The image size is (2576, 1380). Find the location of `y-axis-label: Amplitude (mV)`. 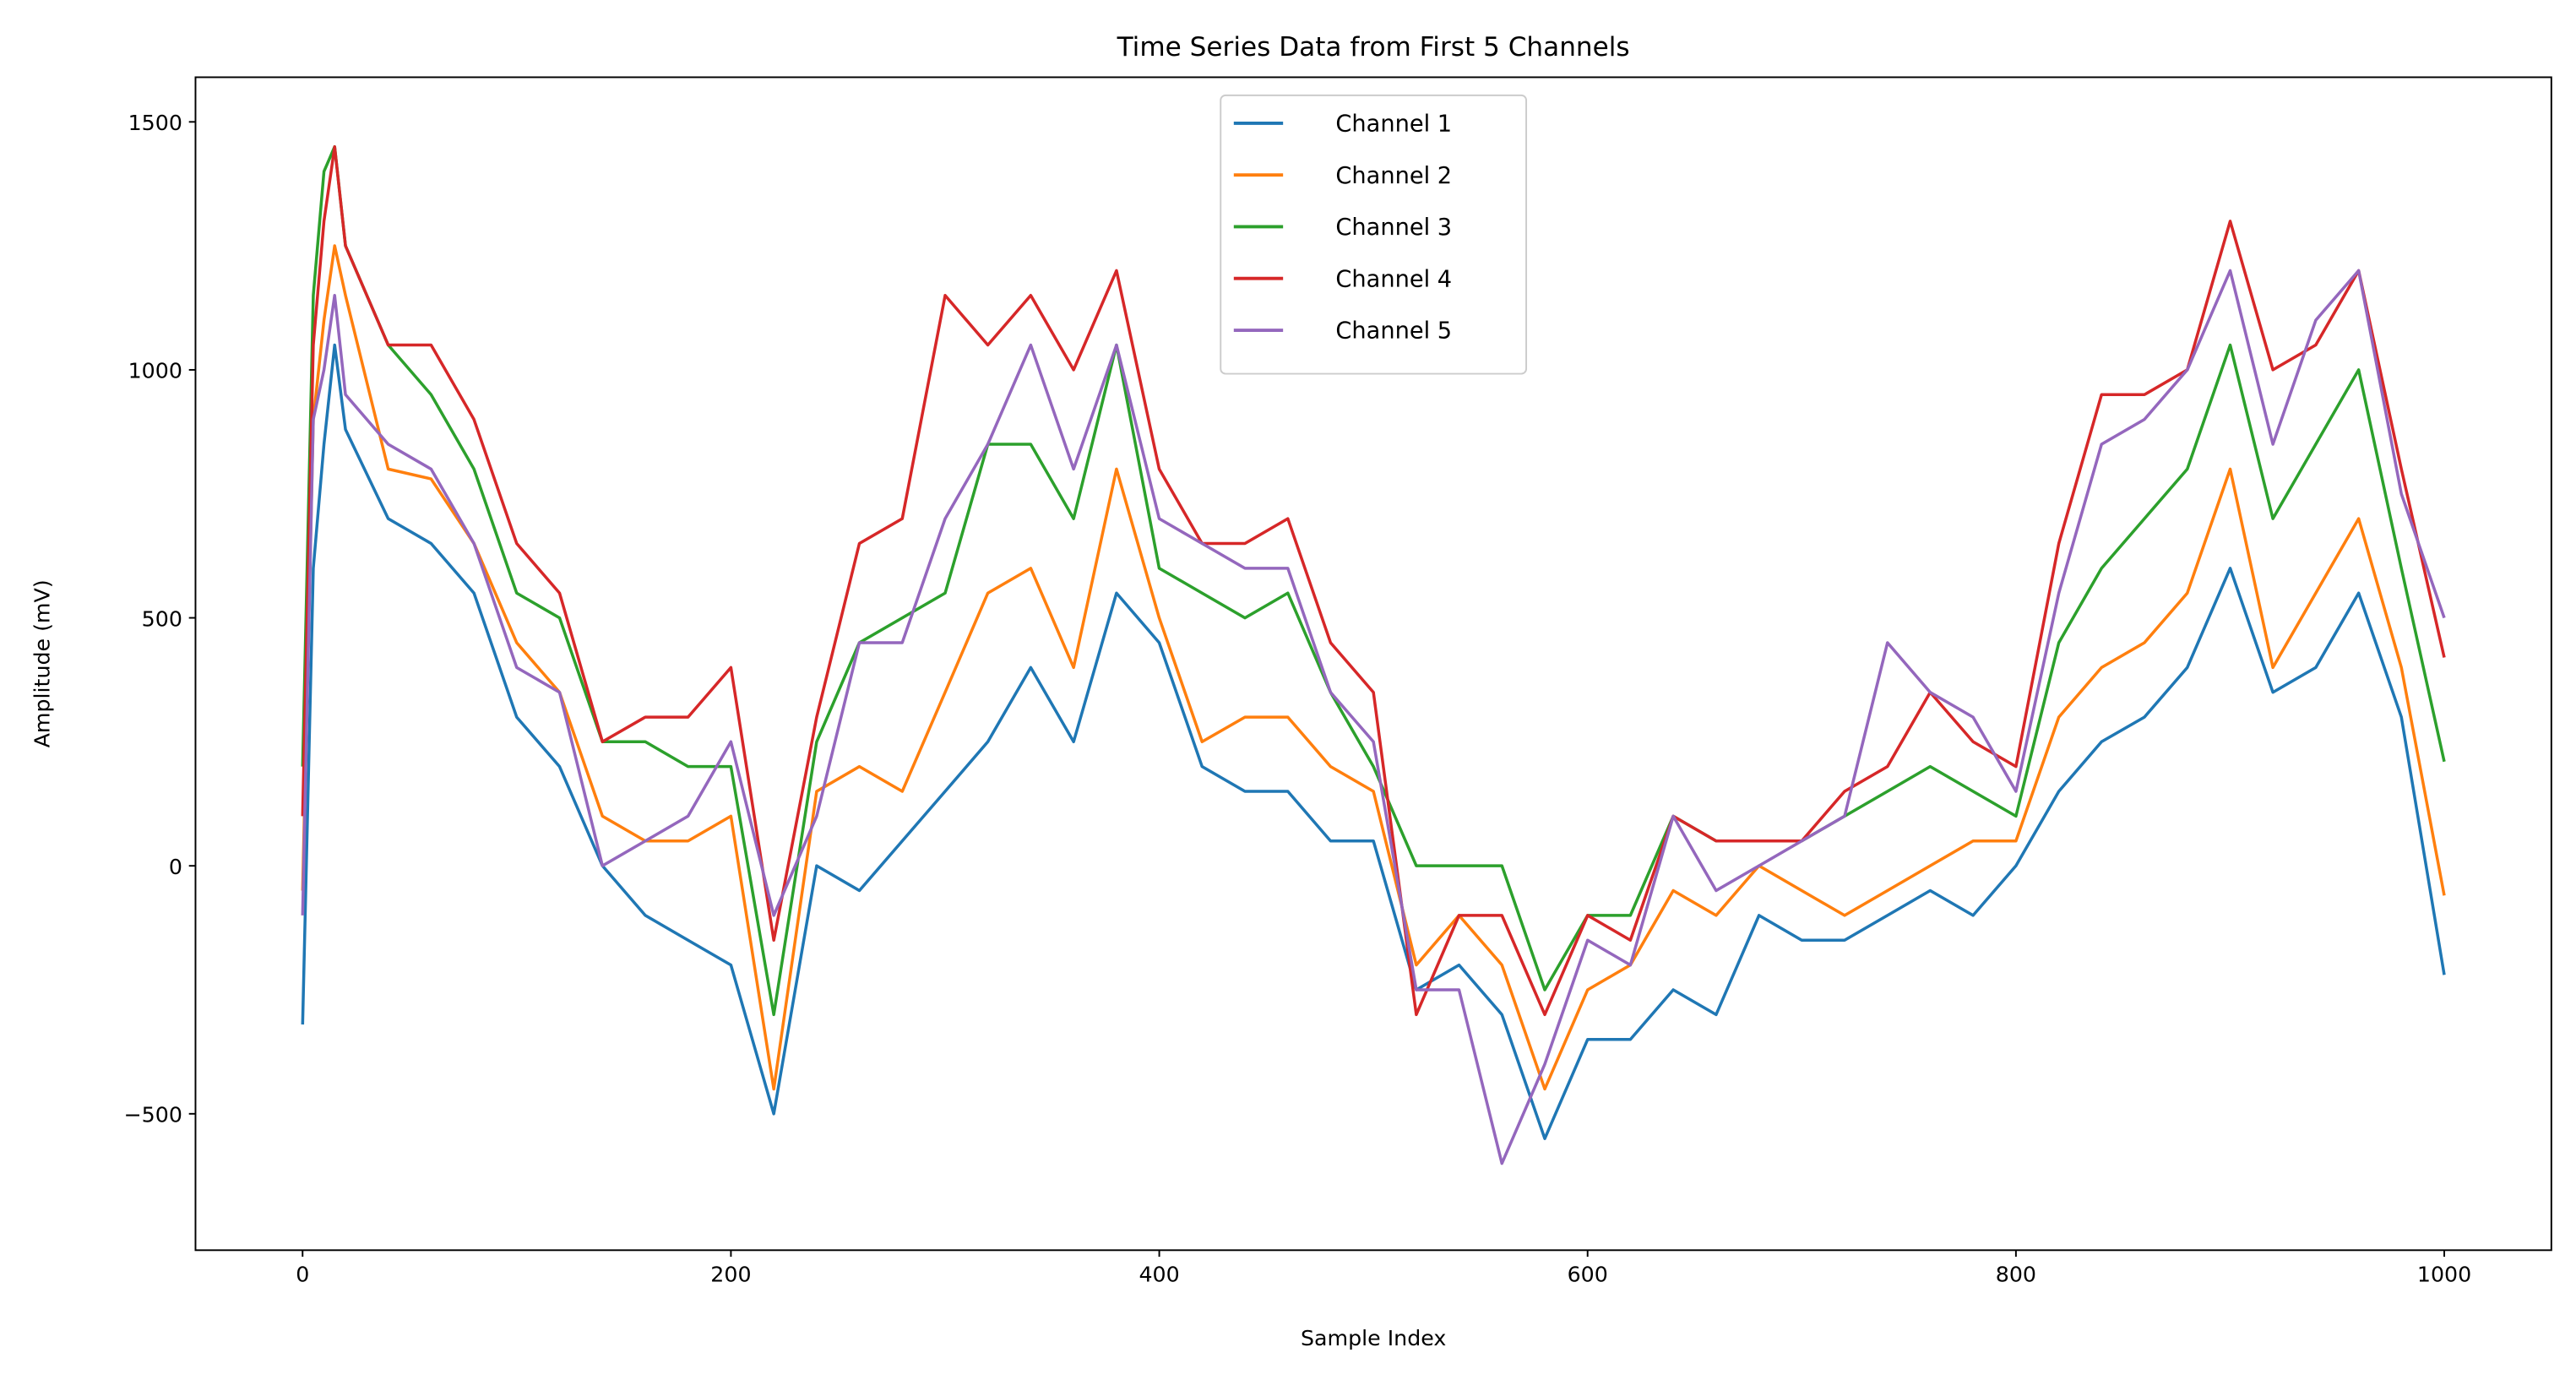

y-axis-label: Amplitude (mV) is located at coordinates (42, 663).